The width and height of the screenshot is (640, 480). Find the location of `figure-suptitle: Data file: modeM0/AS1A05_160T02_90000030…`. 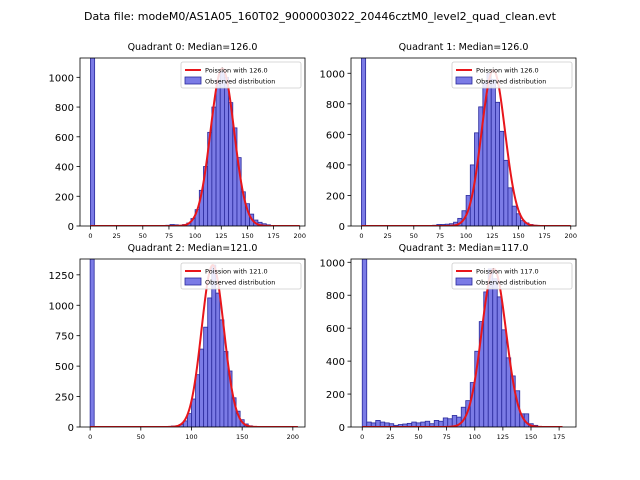

figure-suptitle: Data file: modeM0/AS1A05_160T02_90000030… is located at coordinates (320, 16).